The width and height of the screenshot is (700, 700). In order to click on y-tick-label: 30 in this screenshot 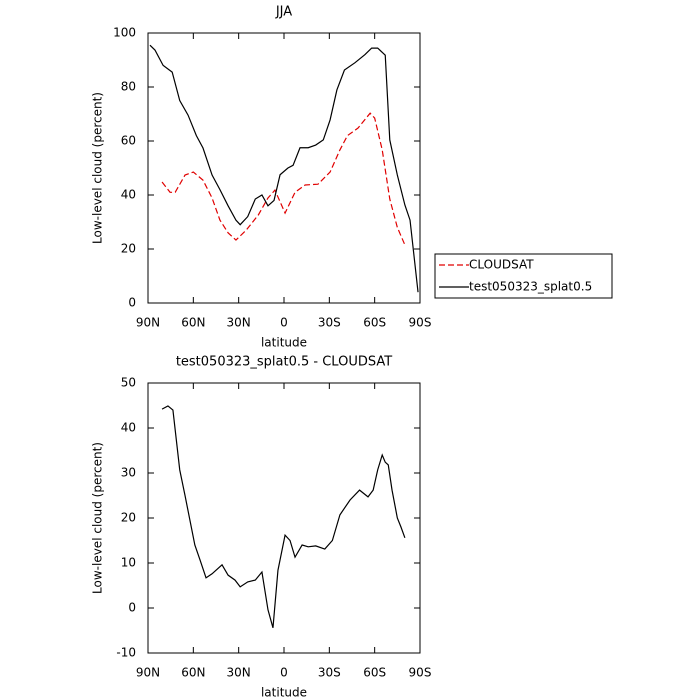, I will do `click(128, 473)`.